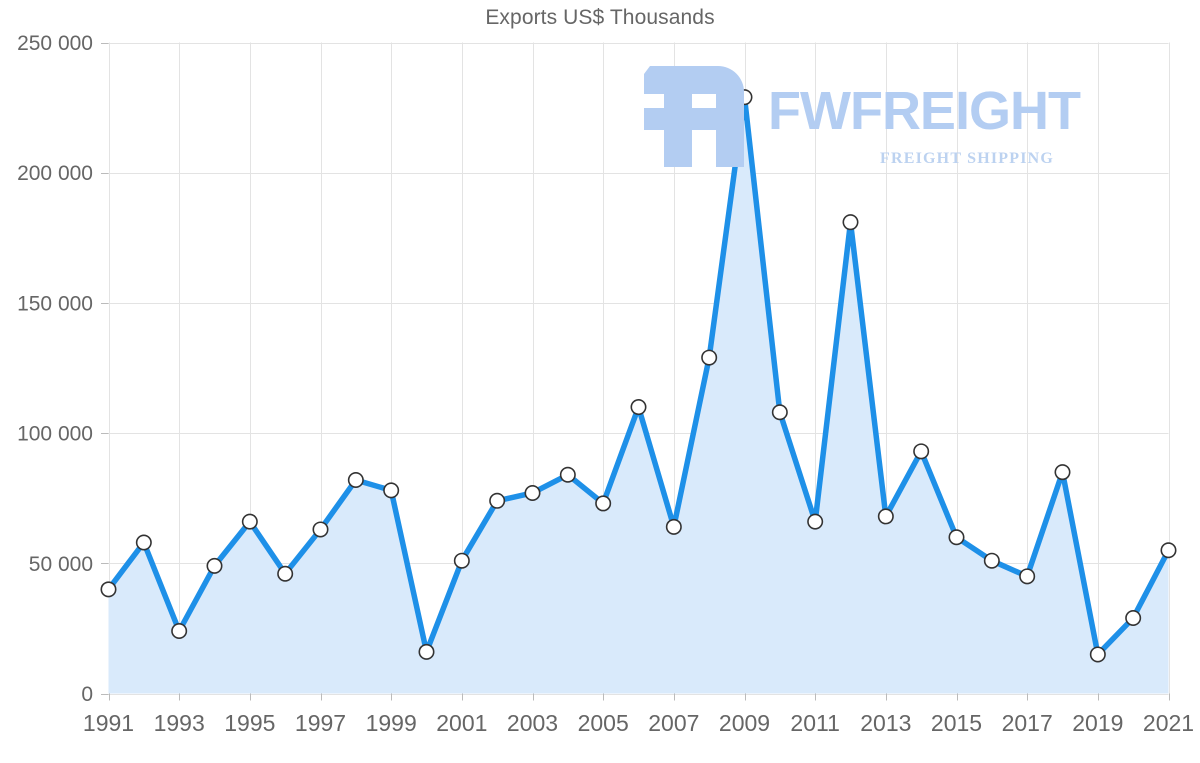 Image resolution: width=1200 pixels, height=763 pixels. I want to click on x-axis-tick-label: 2019, so click(1097, 723).